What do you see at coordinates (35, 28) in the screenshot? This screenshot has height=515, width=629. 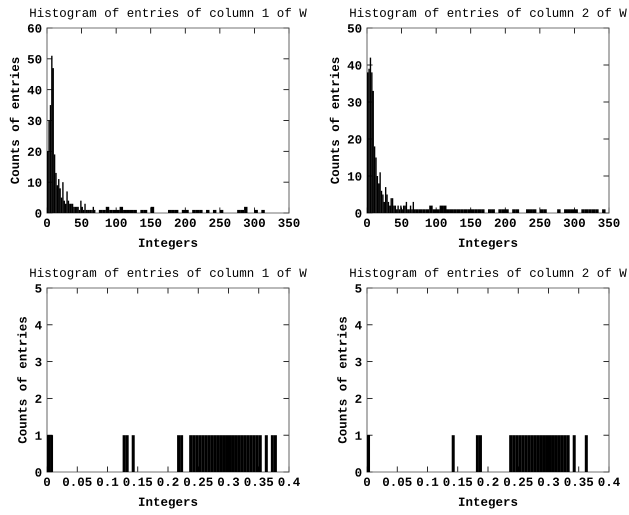 I see `y-tick-label: 60` at bounding box center [35, 28].